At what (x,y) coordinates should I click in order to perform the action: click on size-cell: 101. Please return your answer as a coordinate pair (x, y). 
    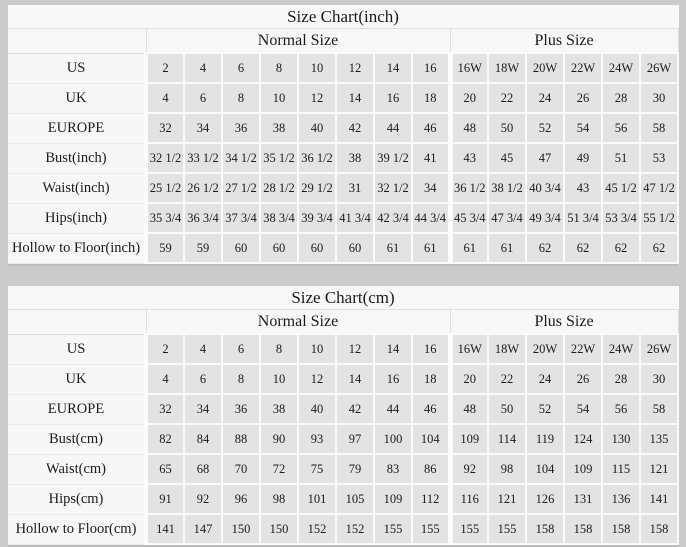
    Looking at the image, I should click on (317, 499).